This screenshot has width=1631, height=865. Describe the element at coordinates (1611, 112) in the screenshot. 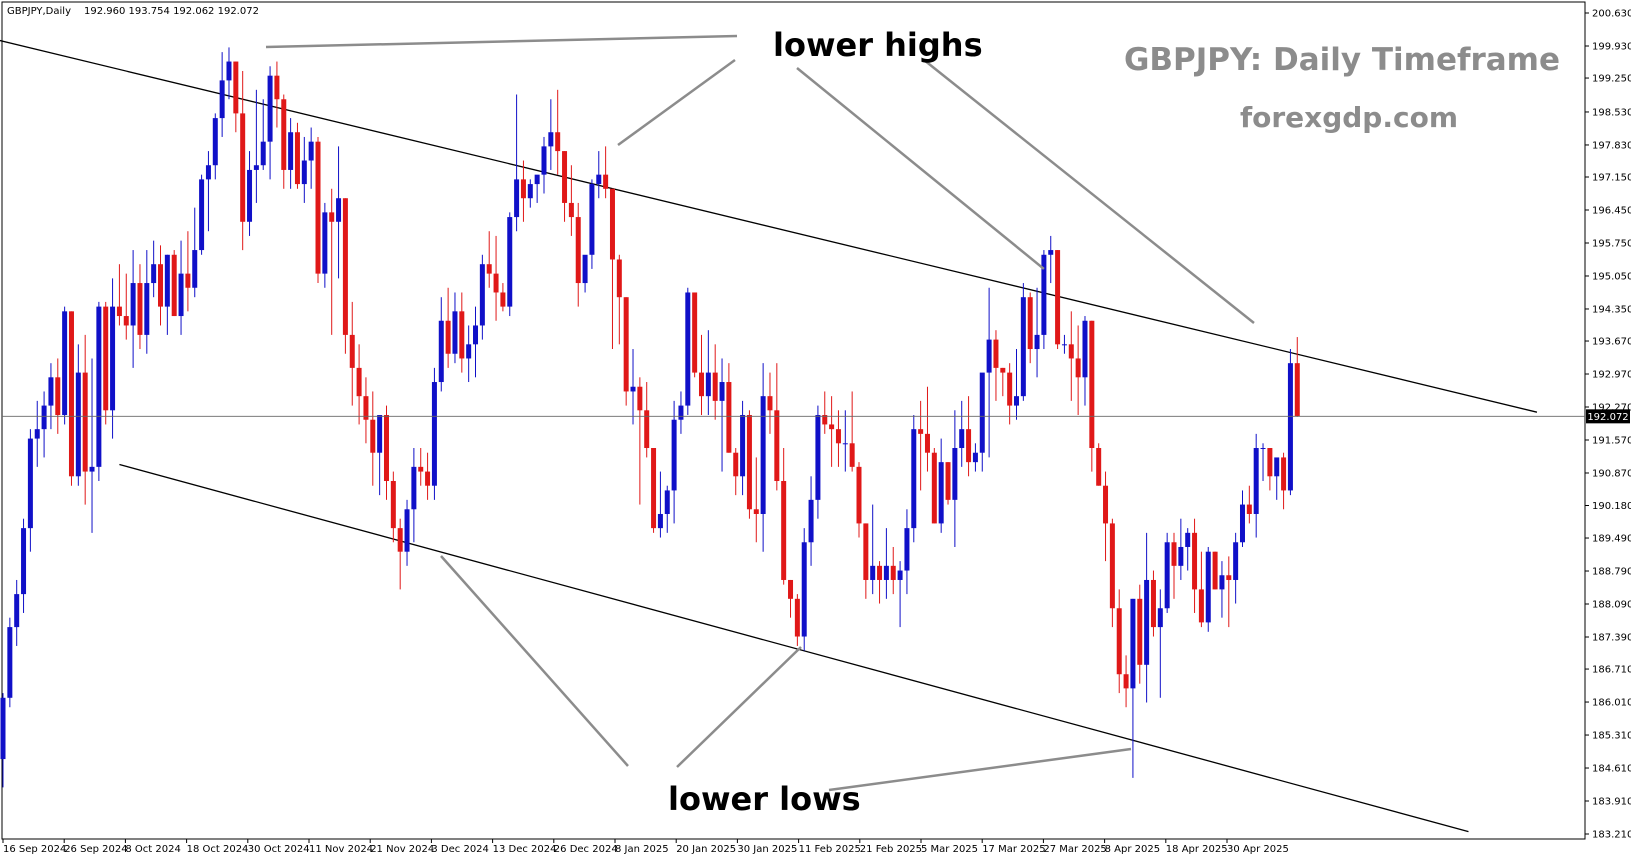

I see `y-tick-label: 198.530` at that location.